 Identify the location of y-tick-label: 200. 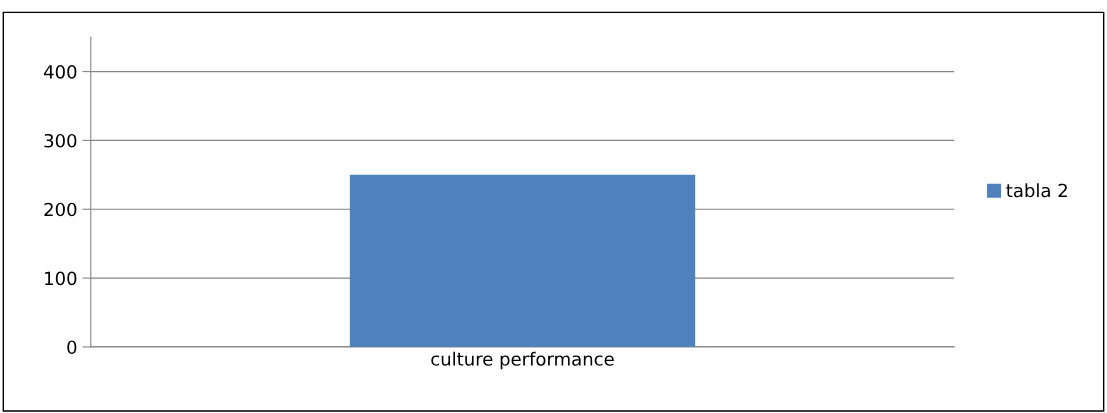
(60, 209).